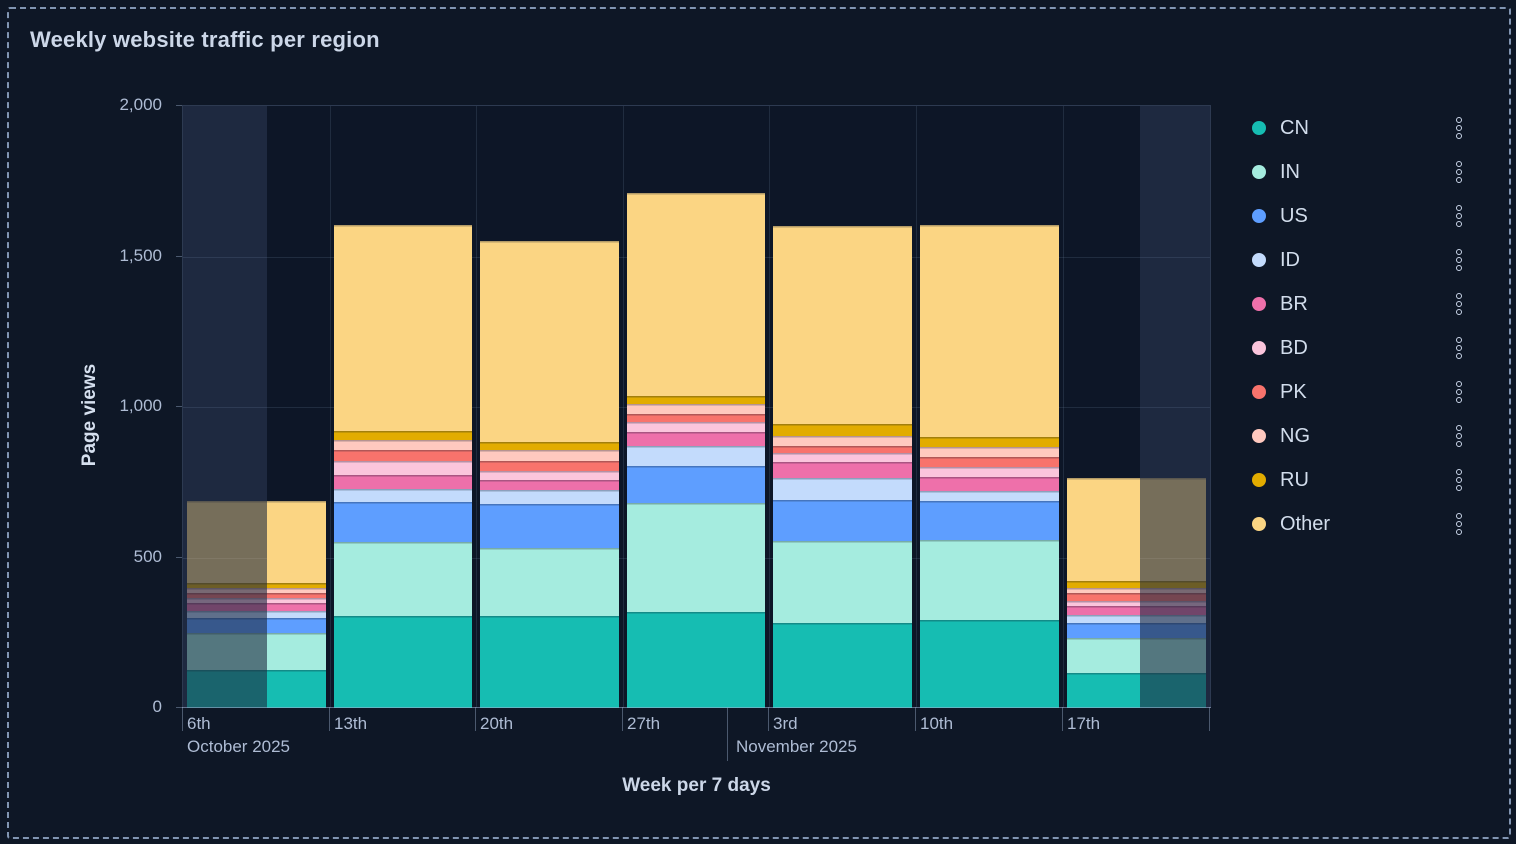 Image resolution: width=1516 pixels, height=844 pixels. What do you see at coordinates (1367, 172) in the screenshot?
I see `legend-item-in: IN` at bounding box center [1367, 172].